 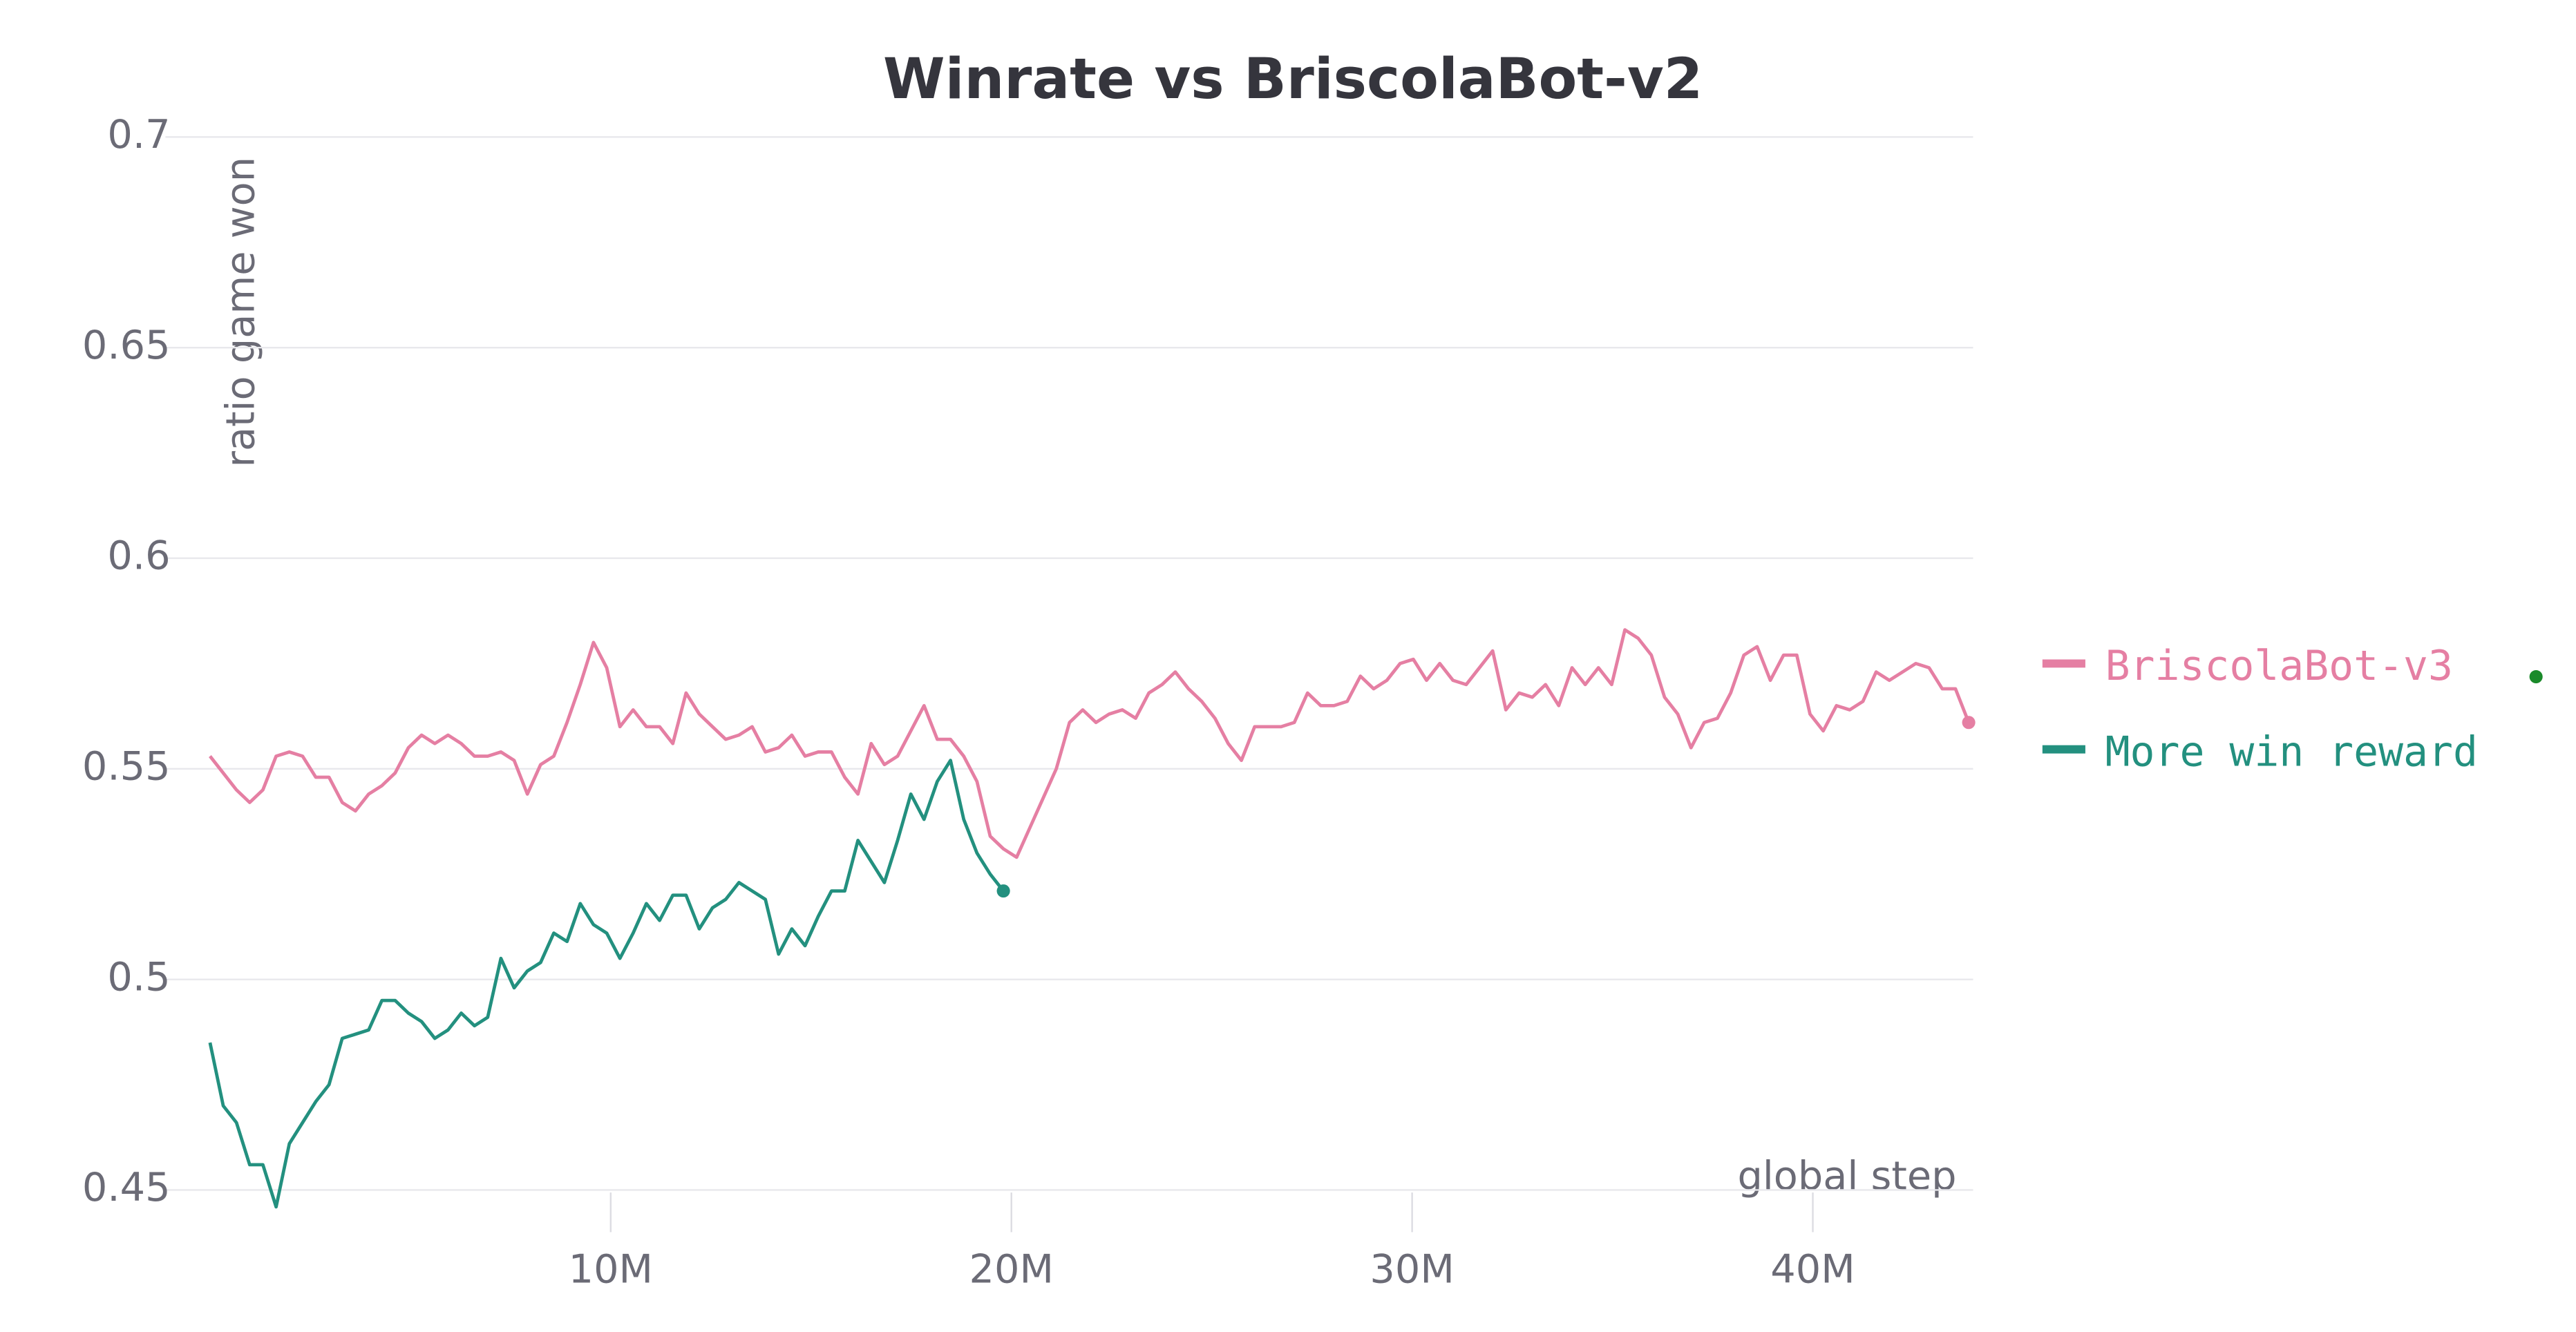 I want to click on x-tick-label: 30M, so click(x=1412, y=1269).